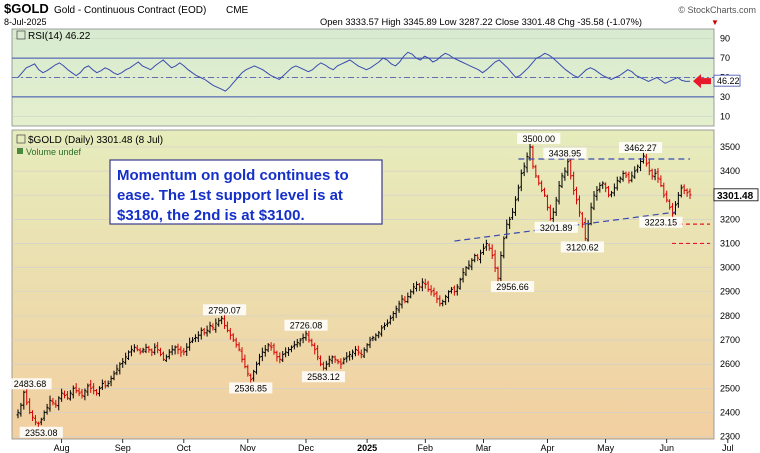 The height and width of the screenshot is (453, 760). Describe the element at coordinates (730, 364) in the screenshot. I see `price-tick-label: 2600` at that location.